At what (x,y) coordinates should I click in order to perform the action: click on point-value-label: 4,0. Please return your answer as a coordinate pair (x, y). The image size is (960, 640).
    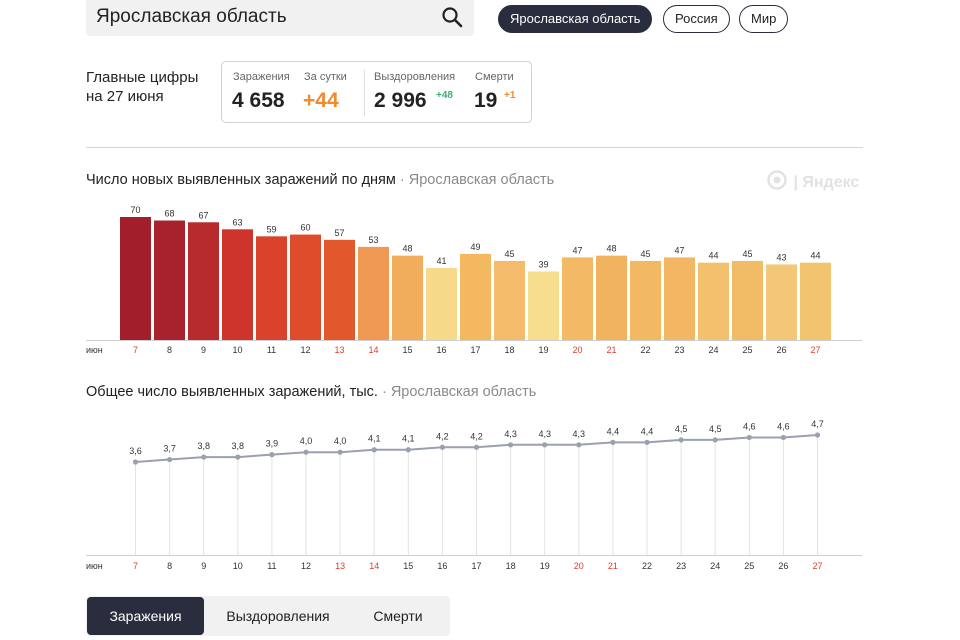
    Looking at the image, I should click on (340, 441).